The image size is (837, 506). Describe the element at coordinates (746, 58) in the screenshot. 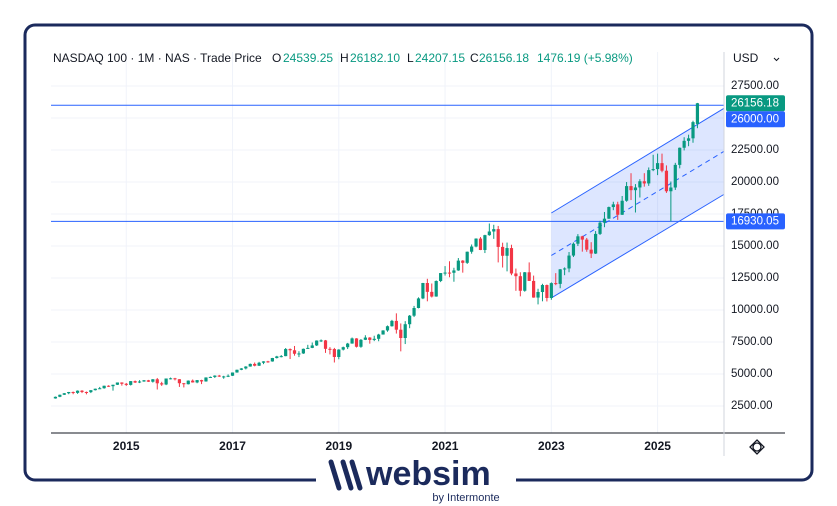

I see `currency: USD` at that location.